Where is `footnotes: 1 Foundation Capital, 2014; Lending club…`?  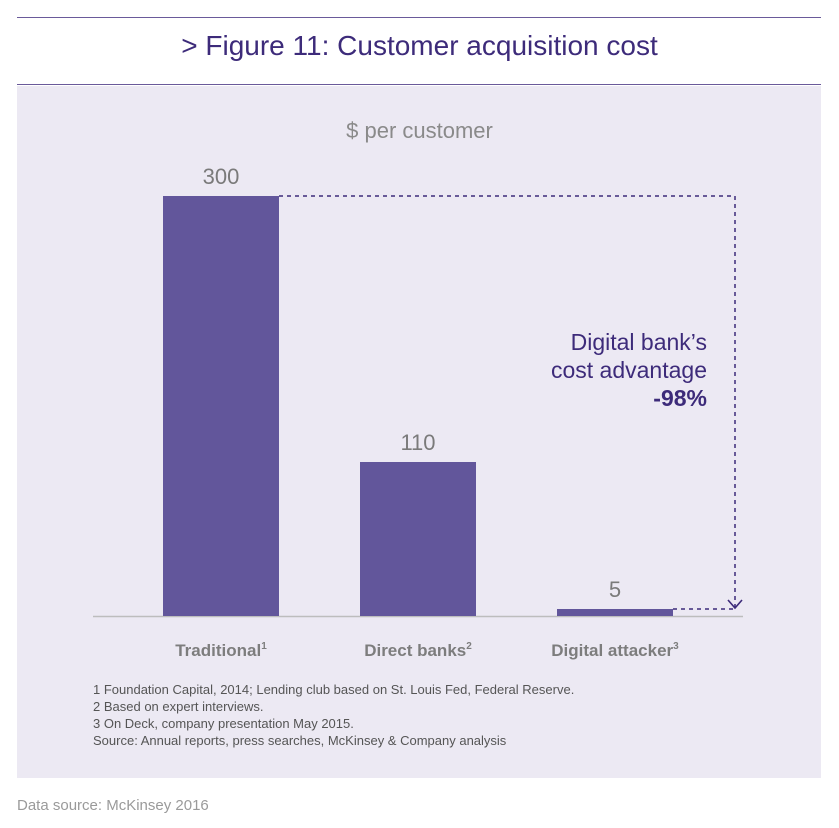
footnotes: 1 Foundation Capital, 2014; Lending club… is located at coordinates (333, 715).